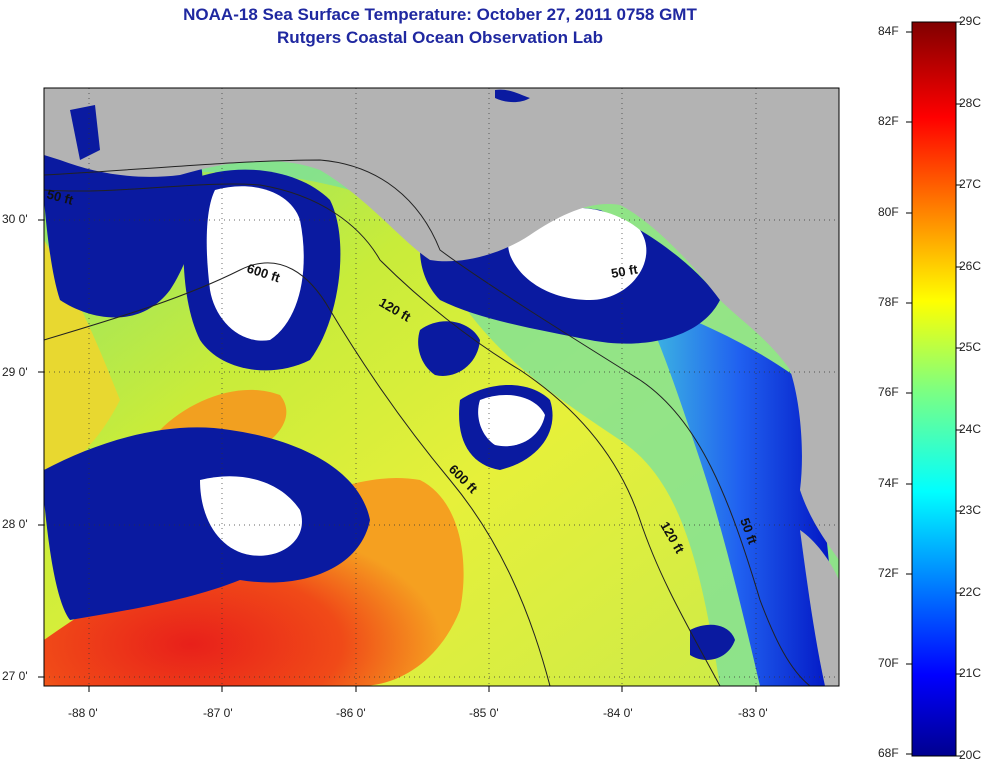 Image resolution: width=992 pixels, height=770 pixels. Describe the element at coordinates (888, 31) in the screenshot. I see `colorbar-f-label: 84F` at that location.